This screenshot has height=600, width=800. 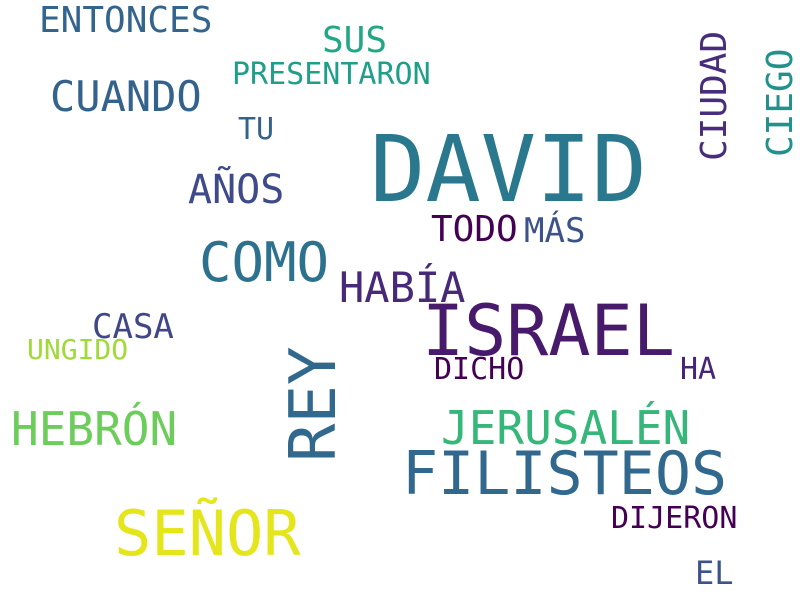 What do you see at coordinates (508, 169) in the screenshot?
I see `word-david: DAVID` at bounding box center [508, 169].